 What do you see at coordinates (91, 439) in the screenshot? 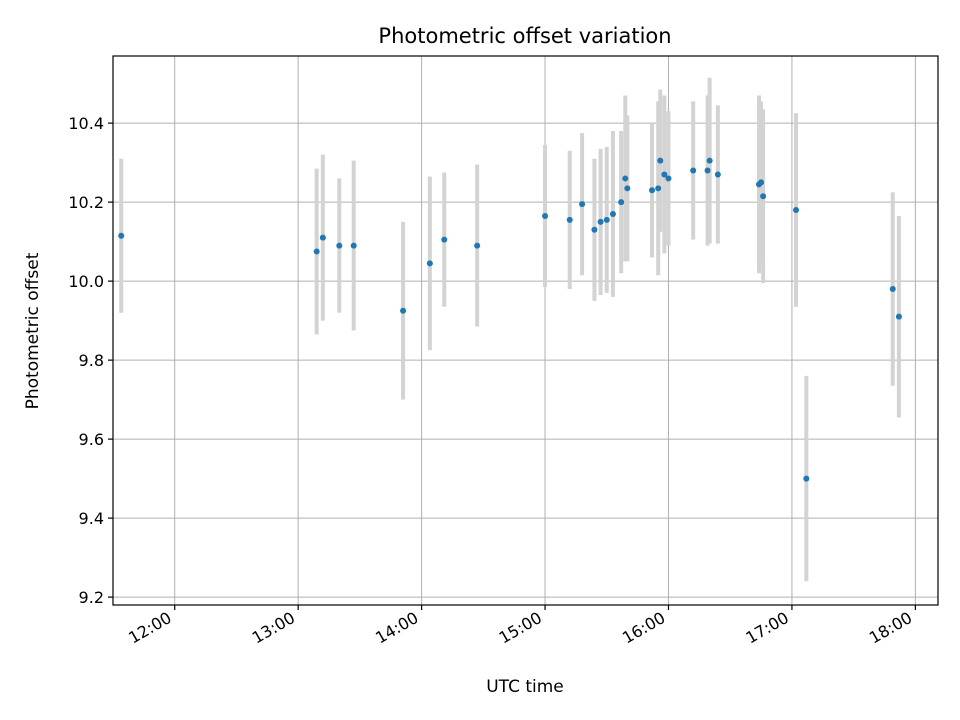
I see `y-tick-label: 9.6` at bounding box center [91, 439].